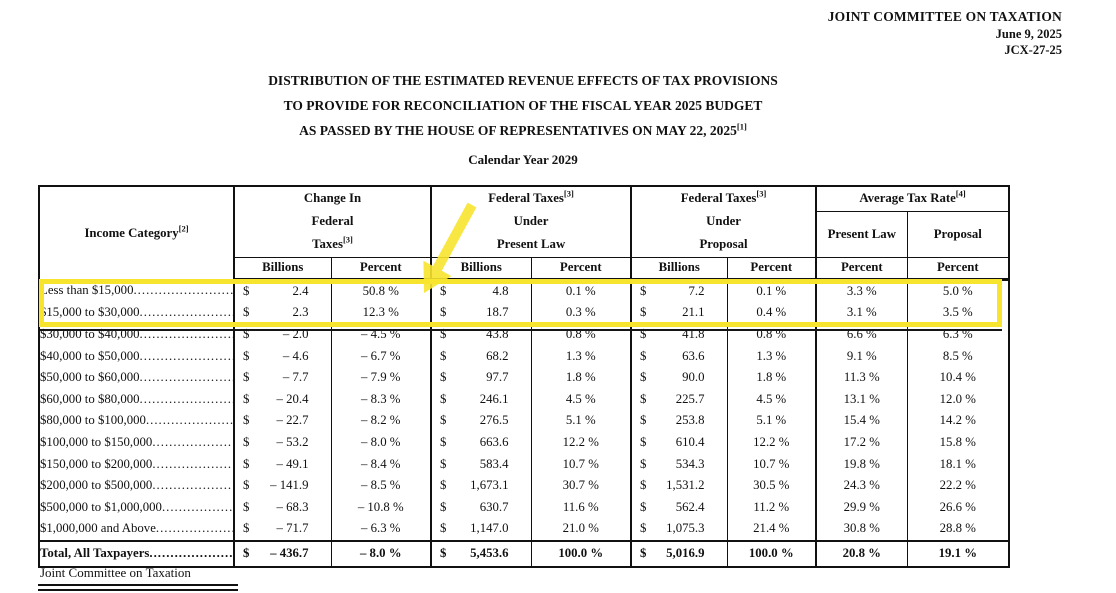  I want to click on change-billions-cell: $ – 71.7, so click(282, 529).